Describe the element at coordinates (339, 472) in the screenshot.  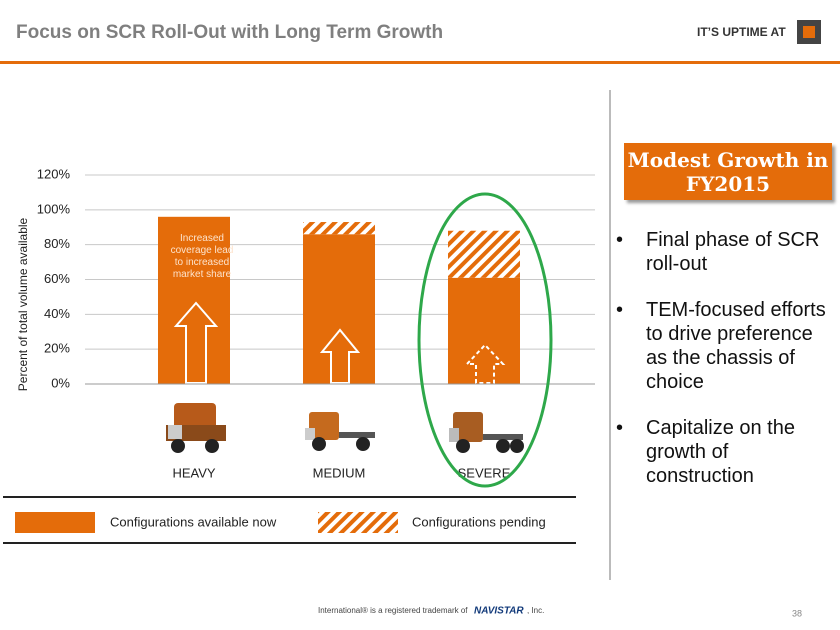
I see `x-tick-label: MEDIUM` at that location.